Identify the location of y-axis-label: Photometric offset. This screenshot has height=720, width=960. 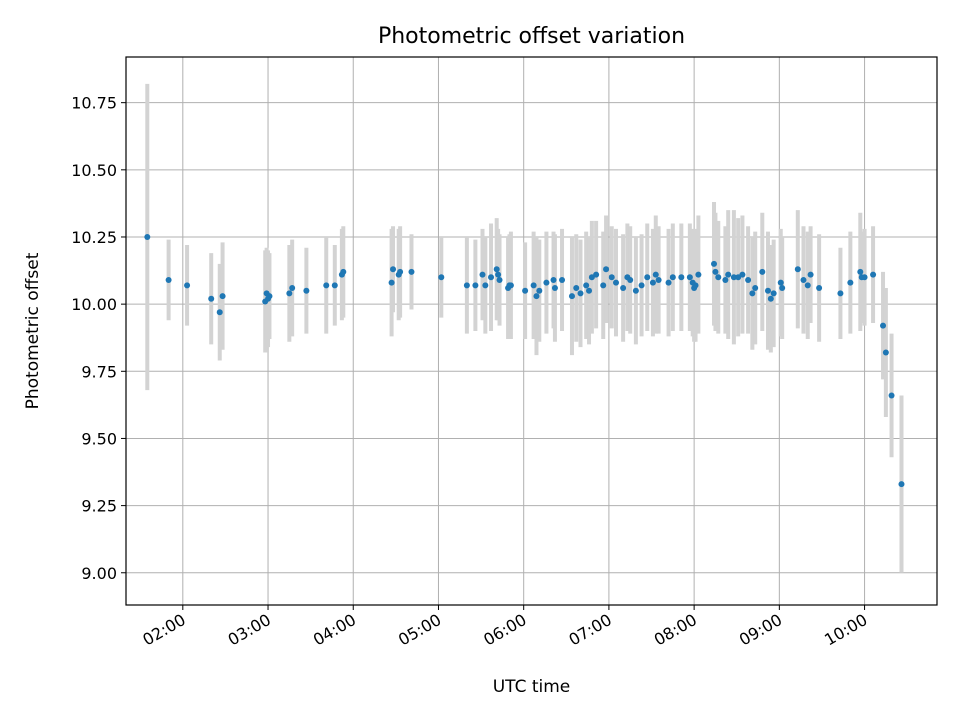
(33, 330).